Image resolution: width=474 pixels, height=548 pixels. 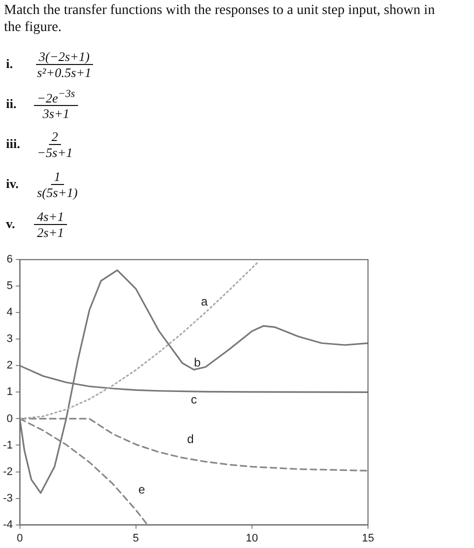 What do you see at coordinates (9, 312) in the screenshot?
I see `y-tick-label: 4` at bounding box center [9, 312].